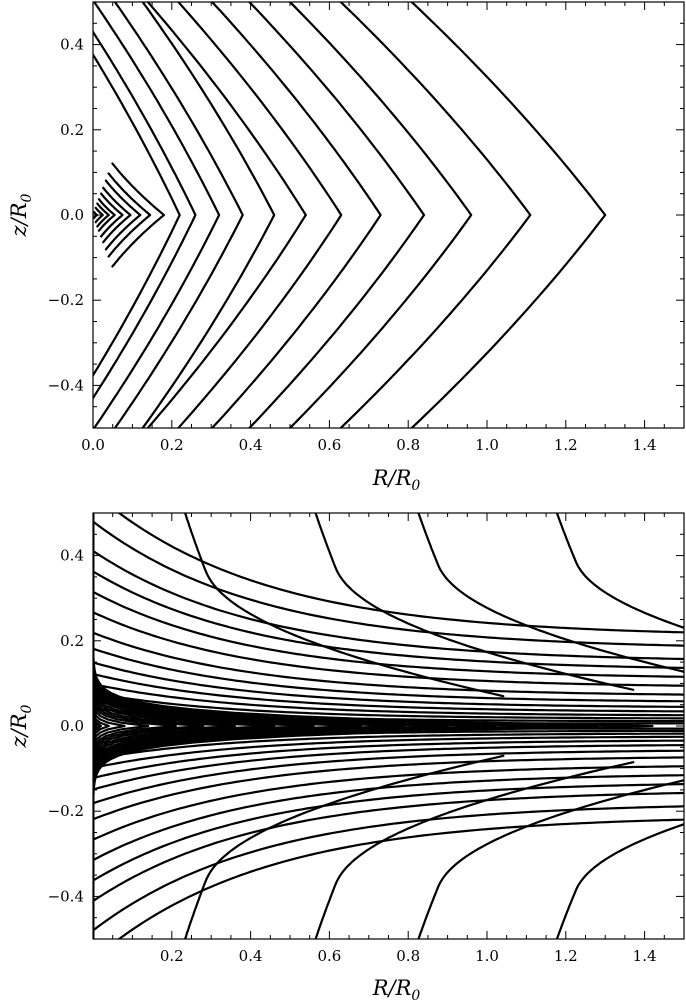 The width and height of the screenshot is (686, 1003). Describe the element at coordinates (72, 641) in the screenshot. I see `y-tick-label: 0.2` at that location.